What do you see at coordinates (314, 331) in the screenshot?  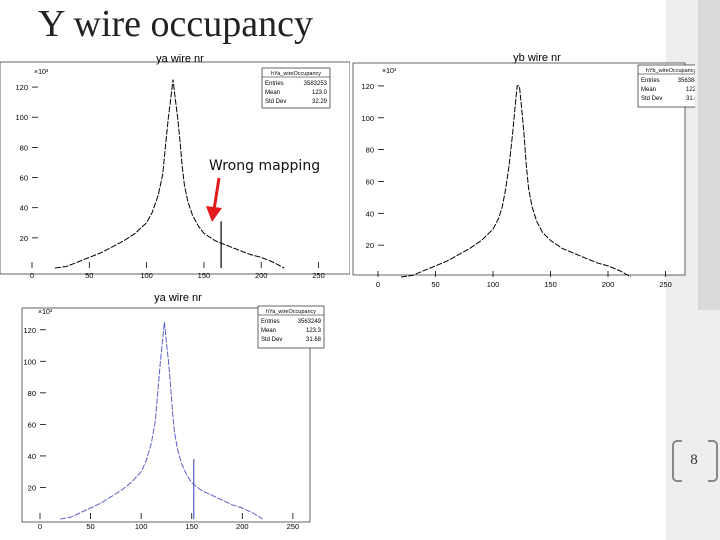 I see `stats-value: 123.3` at bounding box center [314, 331].